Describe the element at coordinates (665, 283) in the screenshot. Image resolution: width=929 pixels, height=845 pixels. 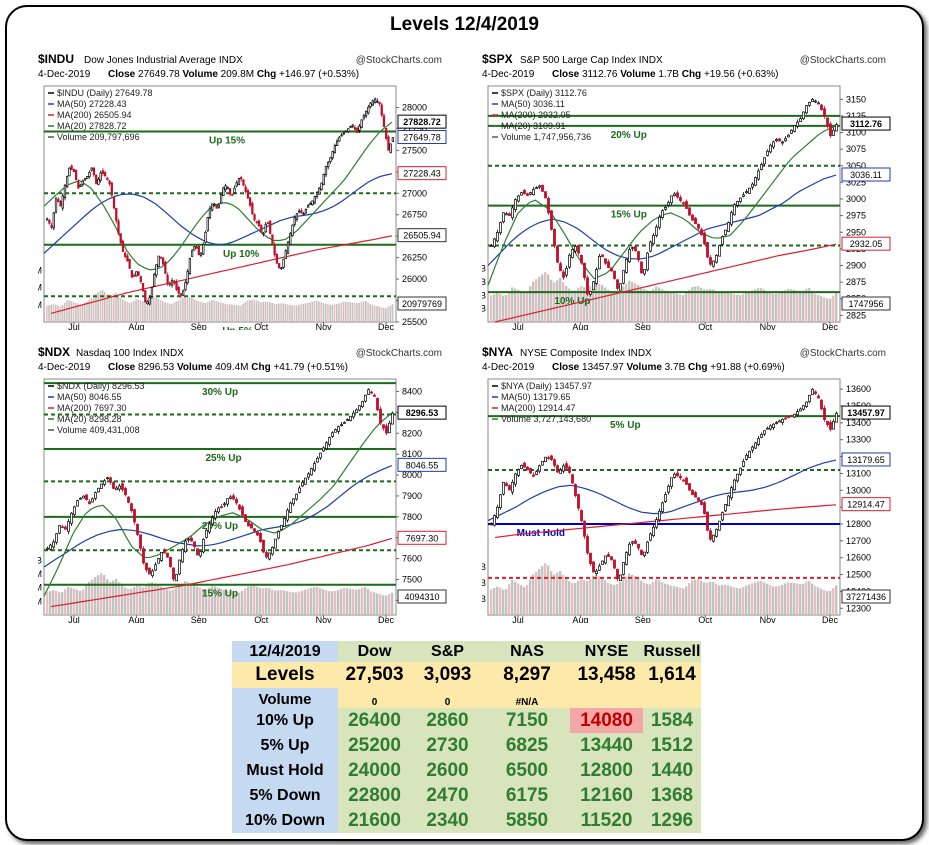
I see `ma200-line` at that location.